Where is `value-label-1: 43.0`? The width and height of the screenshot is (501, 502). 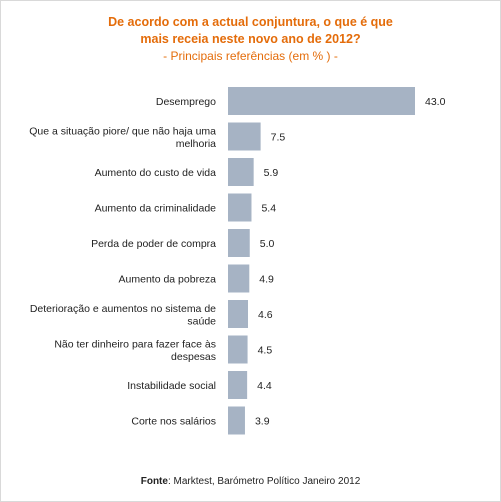
value-label-1: 43.0 is located at coordinates (435, 102).